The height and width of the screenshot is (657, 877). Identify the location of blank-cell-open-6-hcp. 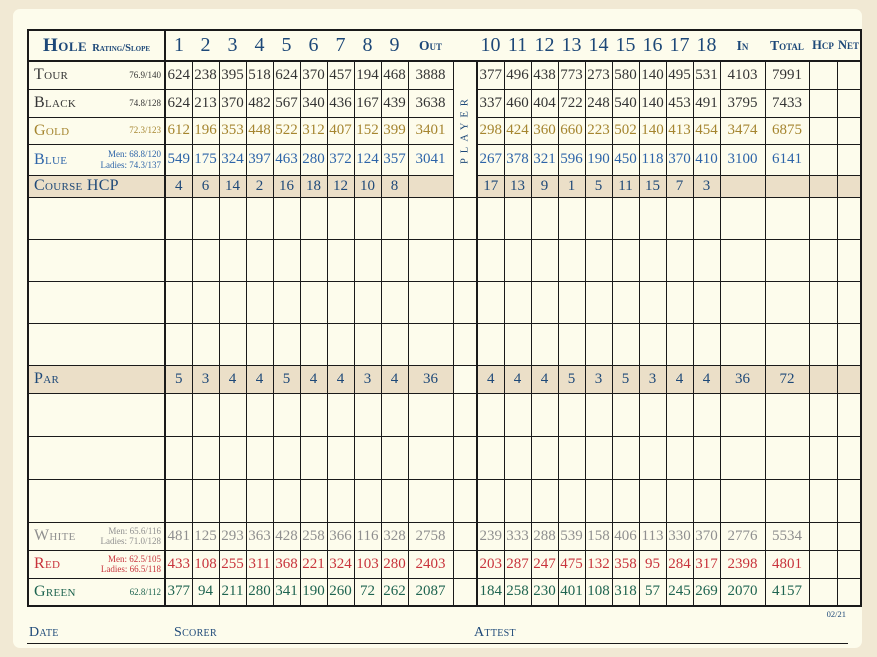
(823, 457).